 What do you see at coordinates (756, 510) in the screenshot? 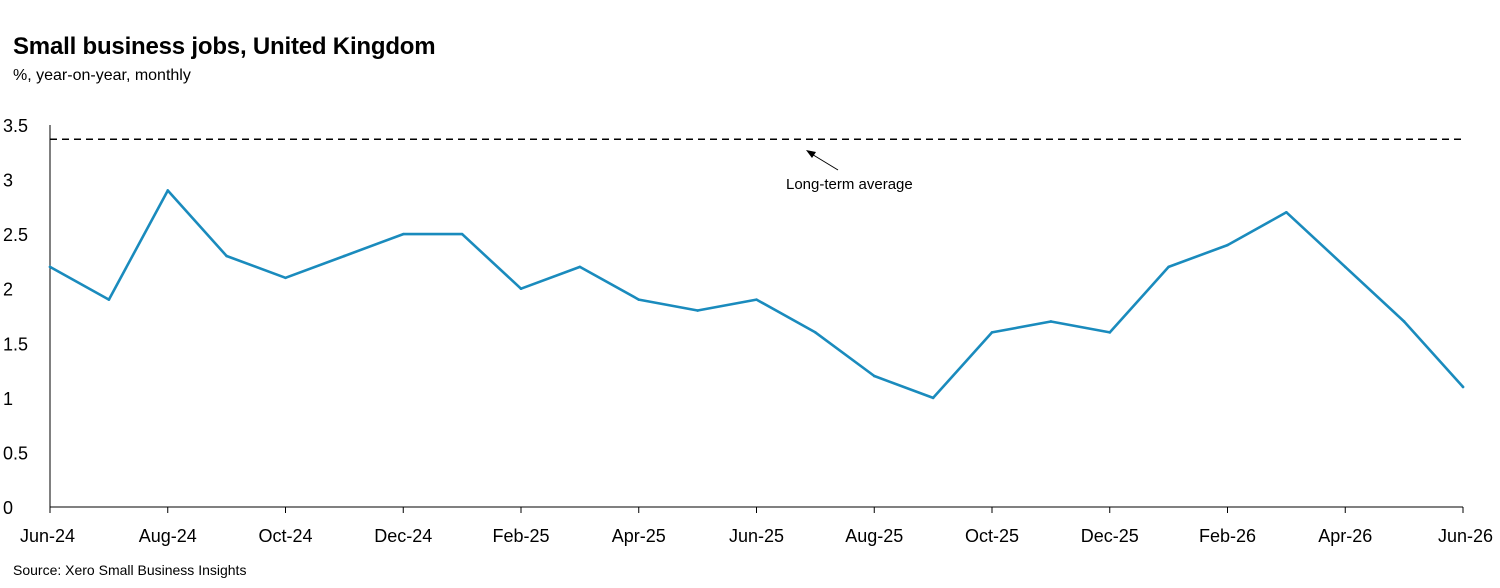
I see `x-axis-ticks` at bounding box center [756, 510].